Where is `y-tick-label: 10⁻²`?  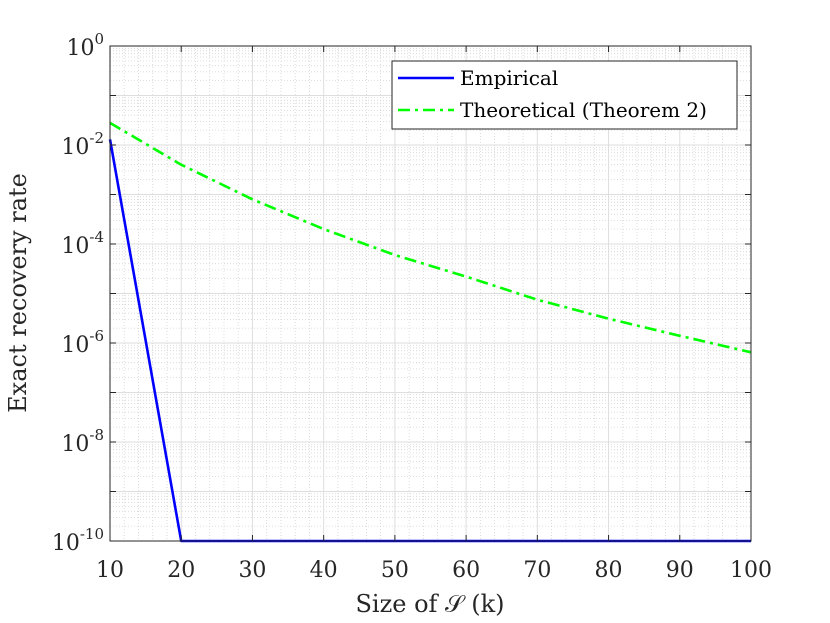
y-tick-label: 10⁻² is located at coordinates (82, 144).